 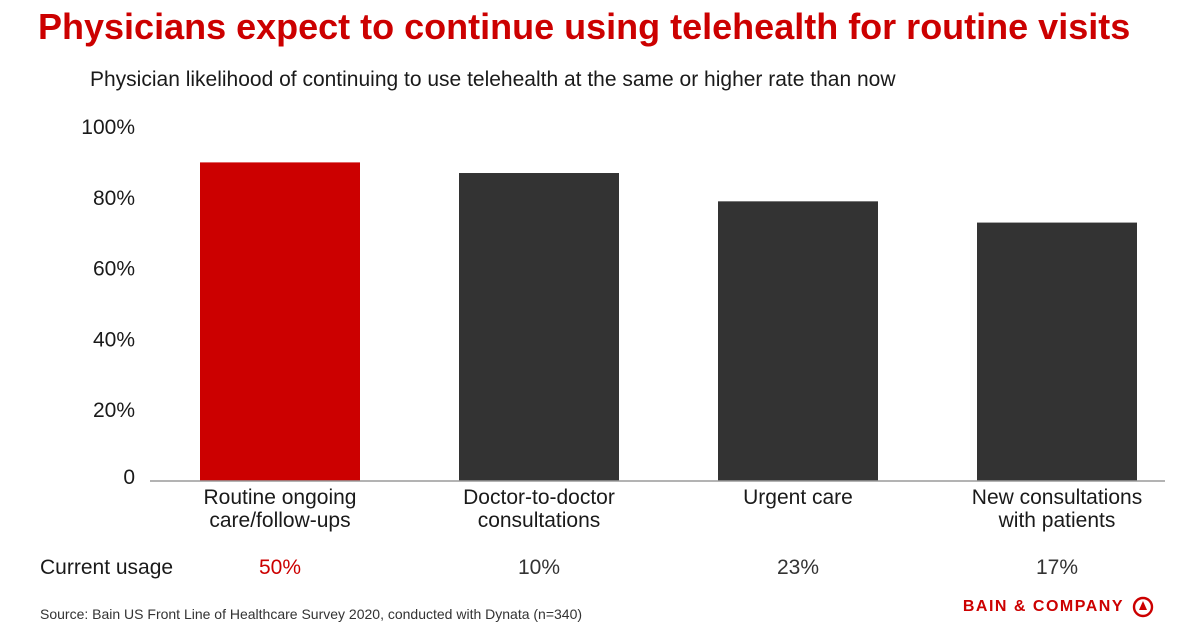 I want to click on current-usage-value: 17%, so click(x=1057, y=567).